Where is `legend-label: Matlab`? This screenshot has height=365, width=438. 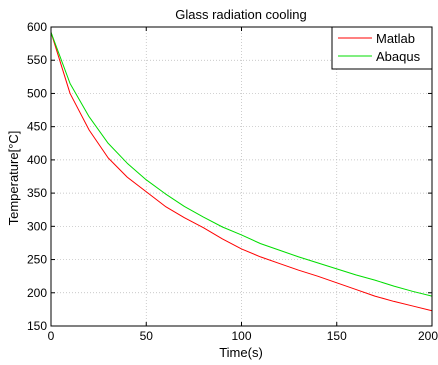
legend-label: Matlab is located at coordinates (395, 38).